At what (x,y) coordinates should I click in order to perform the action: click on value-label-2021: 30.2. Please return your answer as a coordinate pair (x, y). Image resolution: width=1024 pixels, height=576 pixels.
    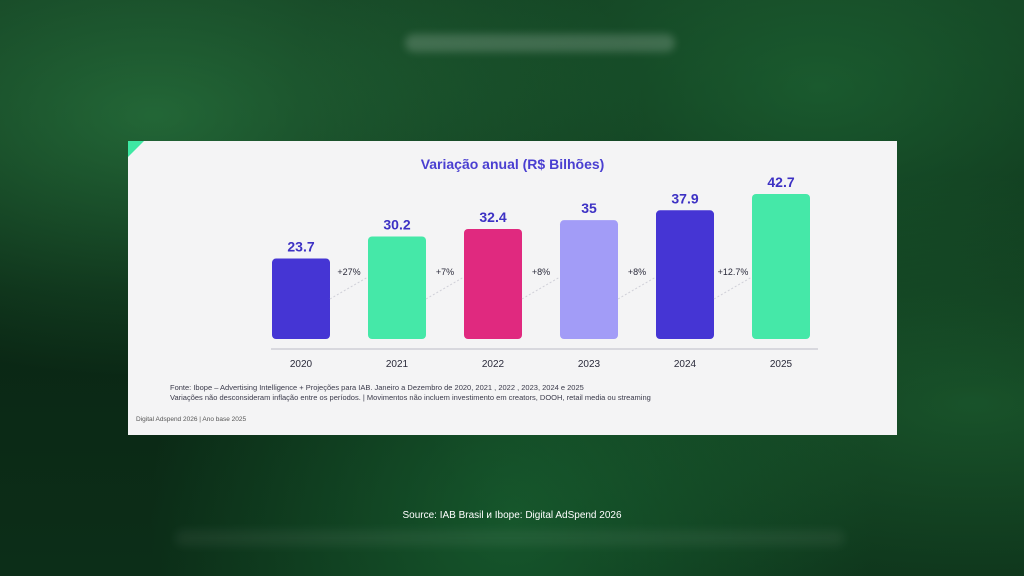
    Looking at the image, I should click on (396, 224).